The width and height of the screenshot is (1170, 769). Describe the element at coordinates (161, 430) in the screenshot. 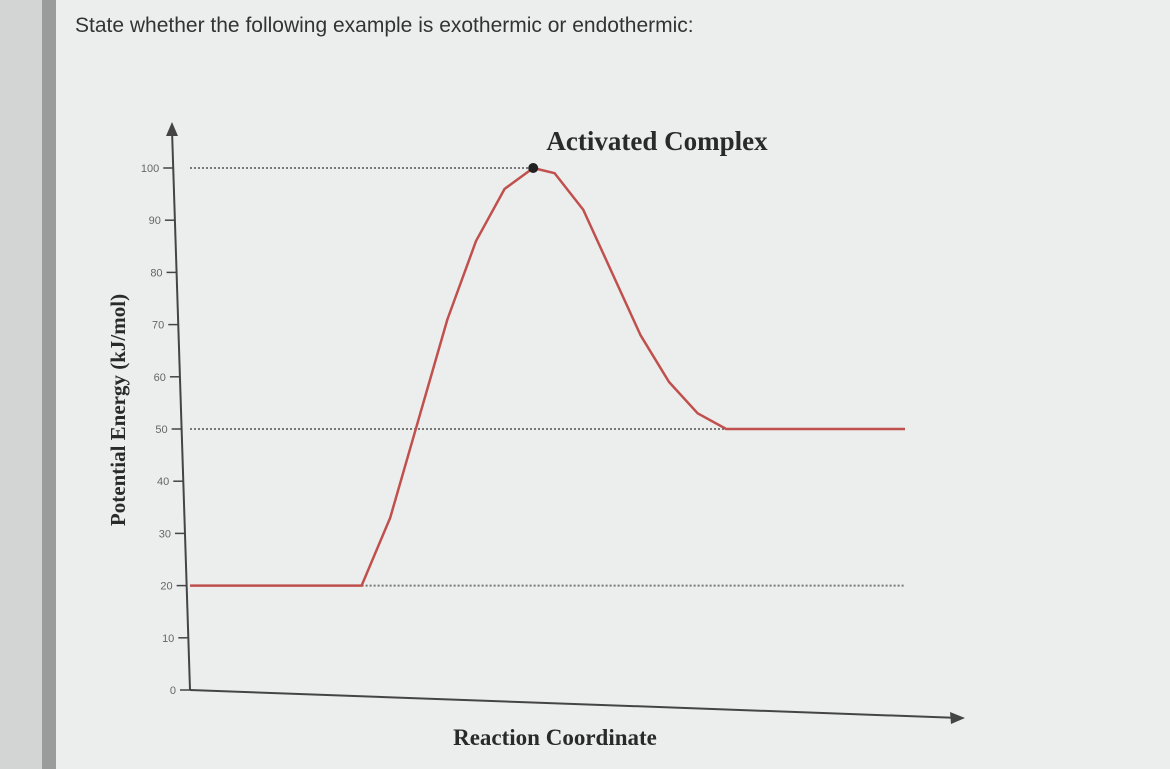

I see `y-tick-label: 50` at that location.